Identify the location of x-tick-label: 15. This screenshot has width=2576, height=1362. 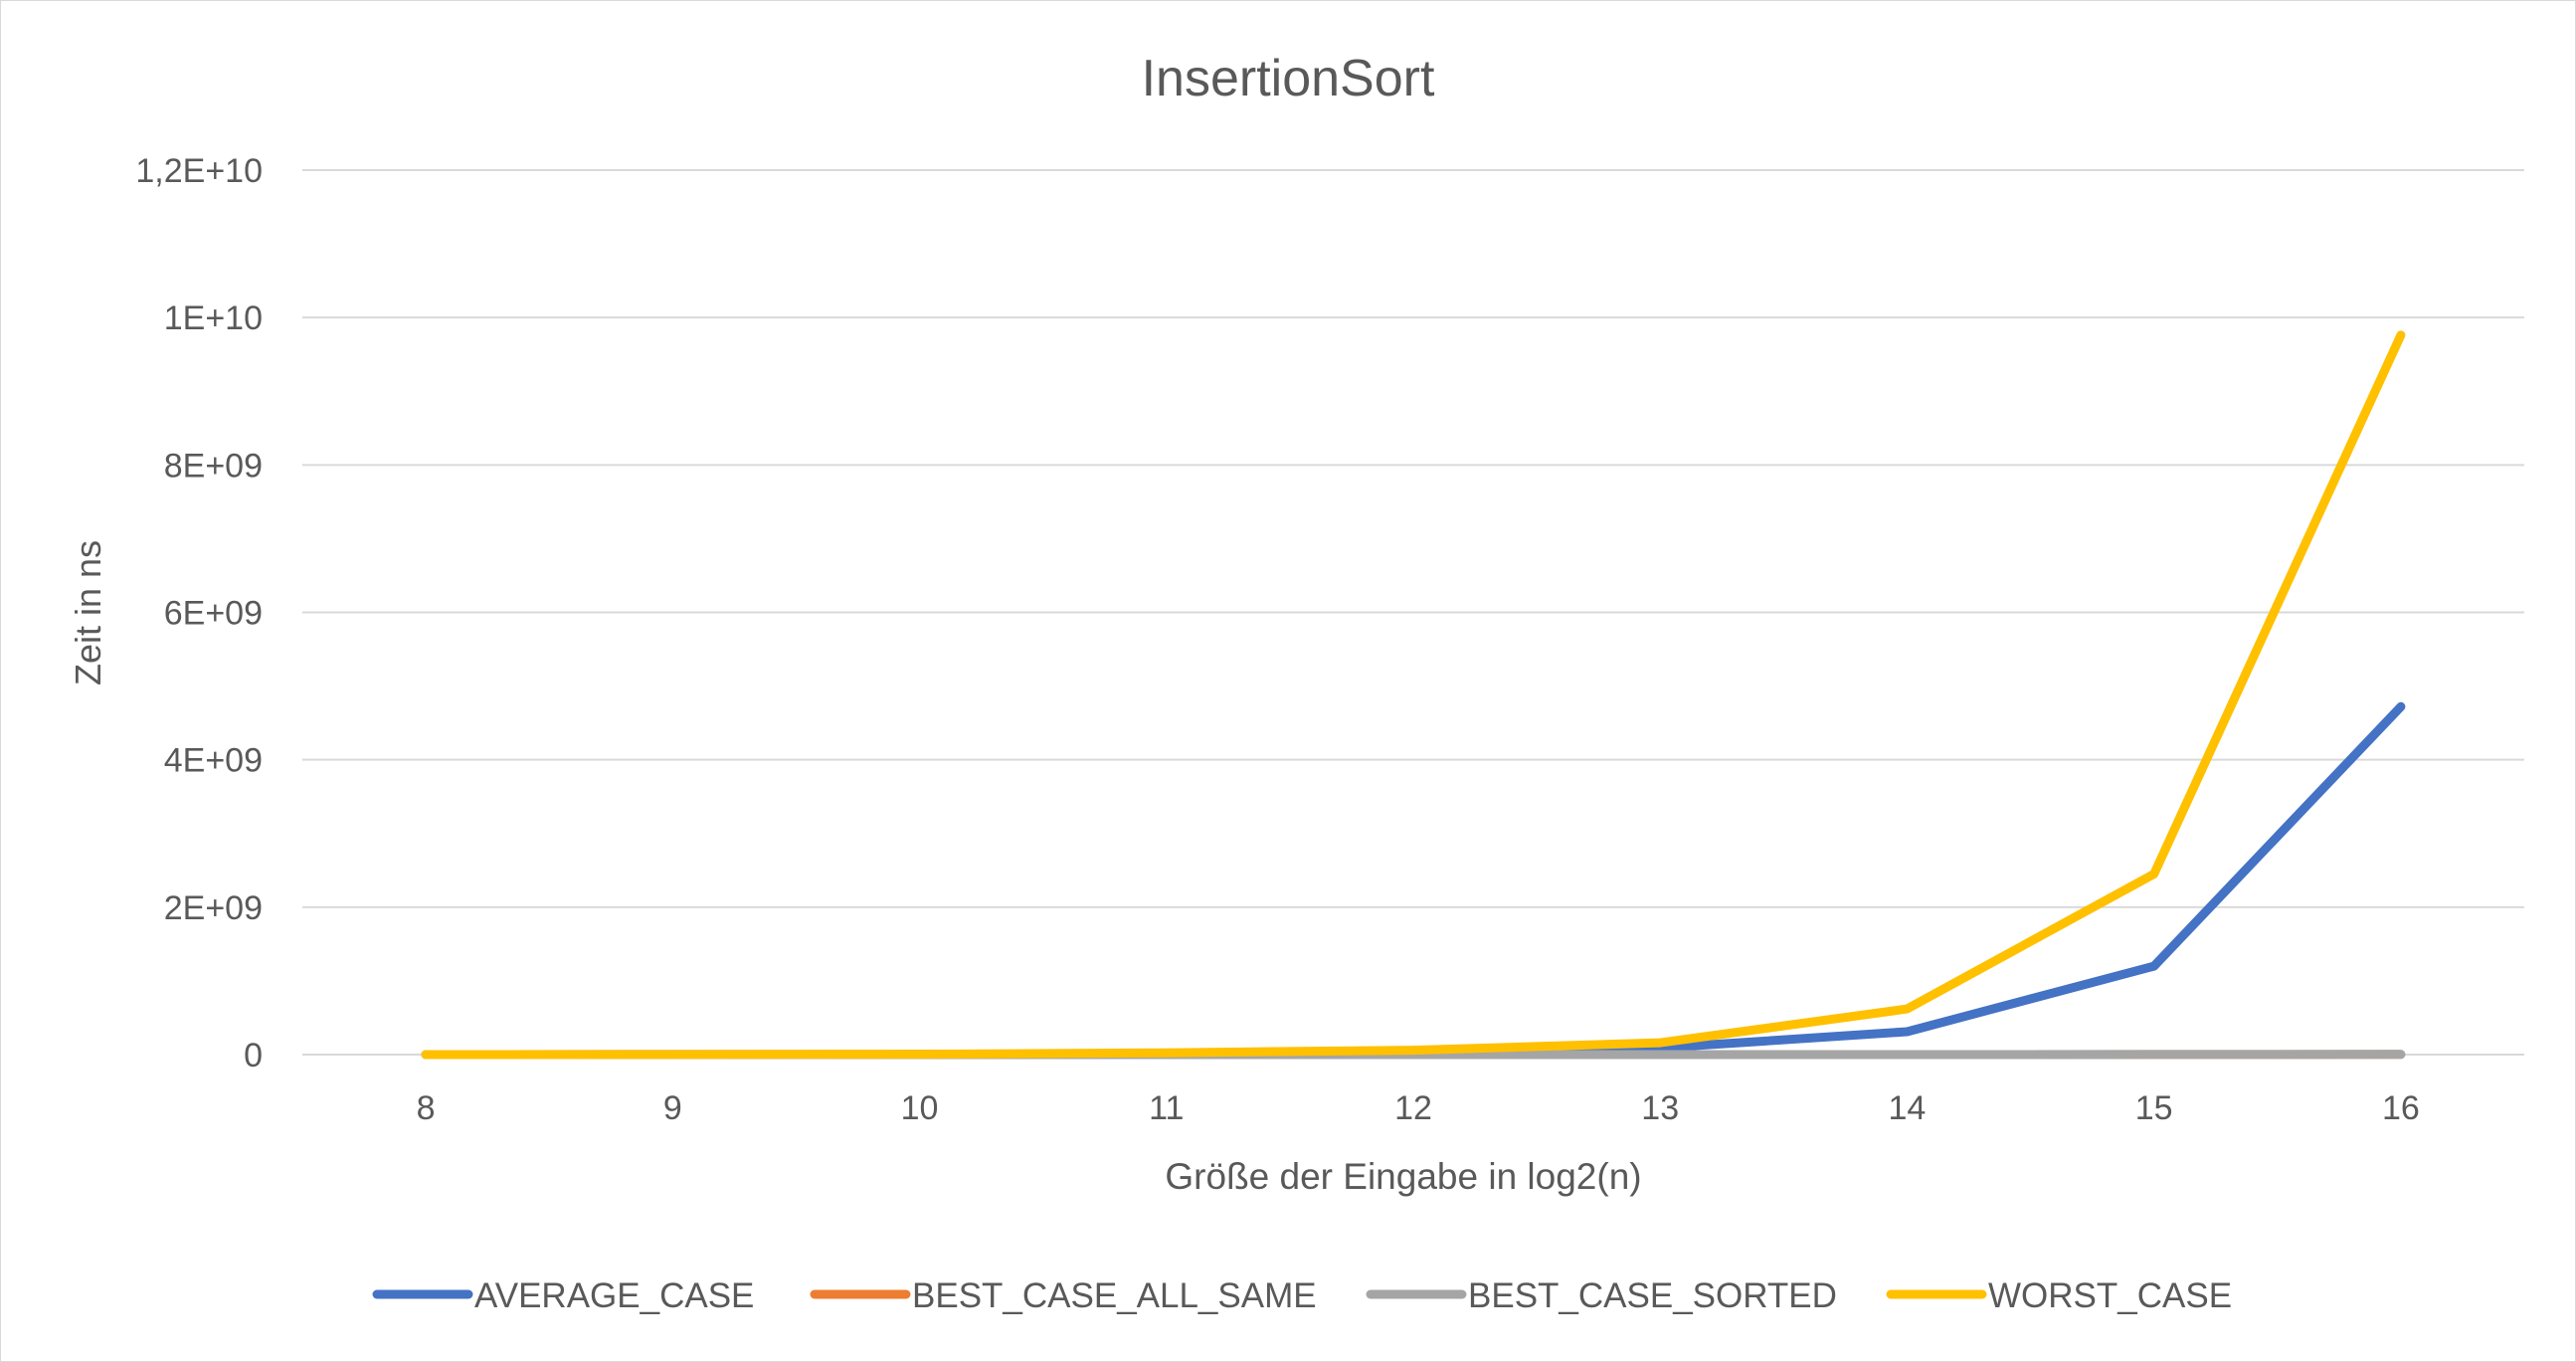
(2154, 1108).